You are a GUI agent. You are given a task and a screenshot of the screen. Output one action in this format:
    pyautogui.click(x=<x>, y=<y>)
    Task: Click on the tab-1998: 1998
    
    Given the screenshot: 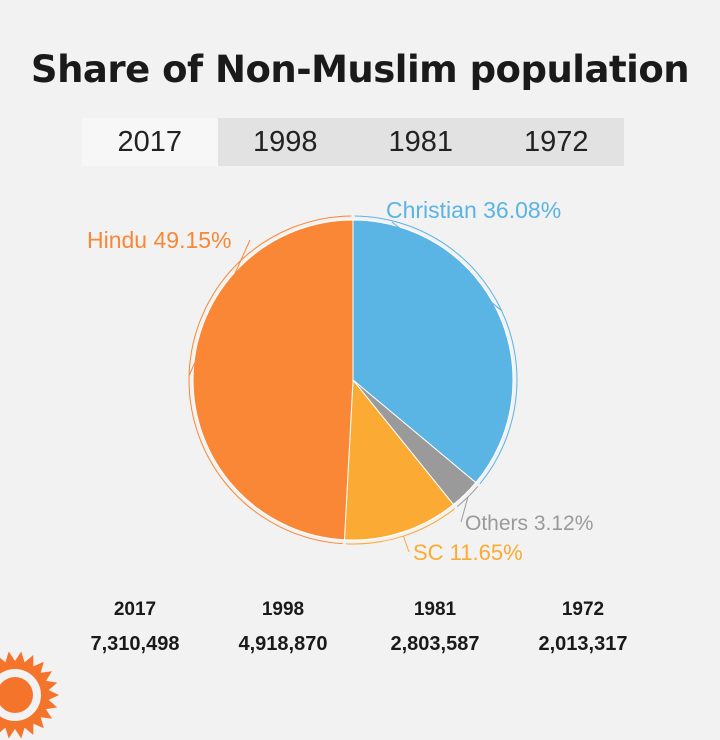 What is the action you would take?
    pyautogui.click(x=285, y=141)
    